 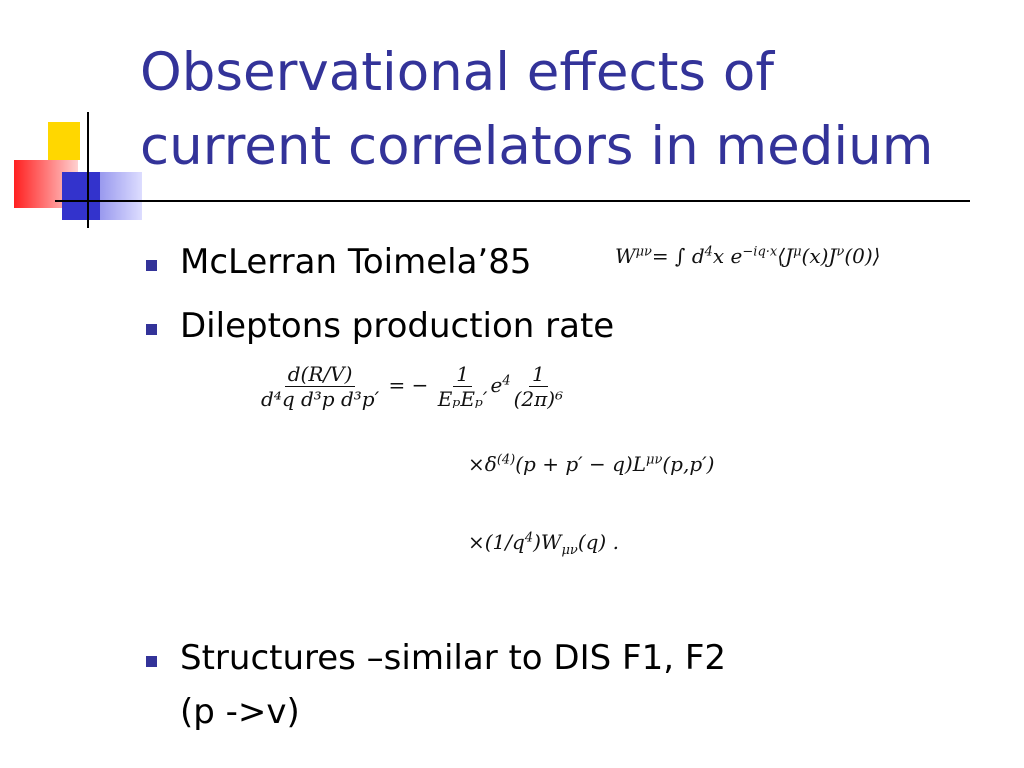 What do you see at coordinates (598, 542) in the screenshot?
I see `equation-part: (q) .` at bounding box center [598, 542].